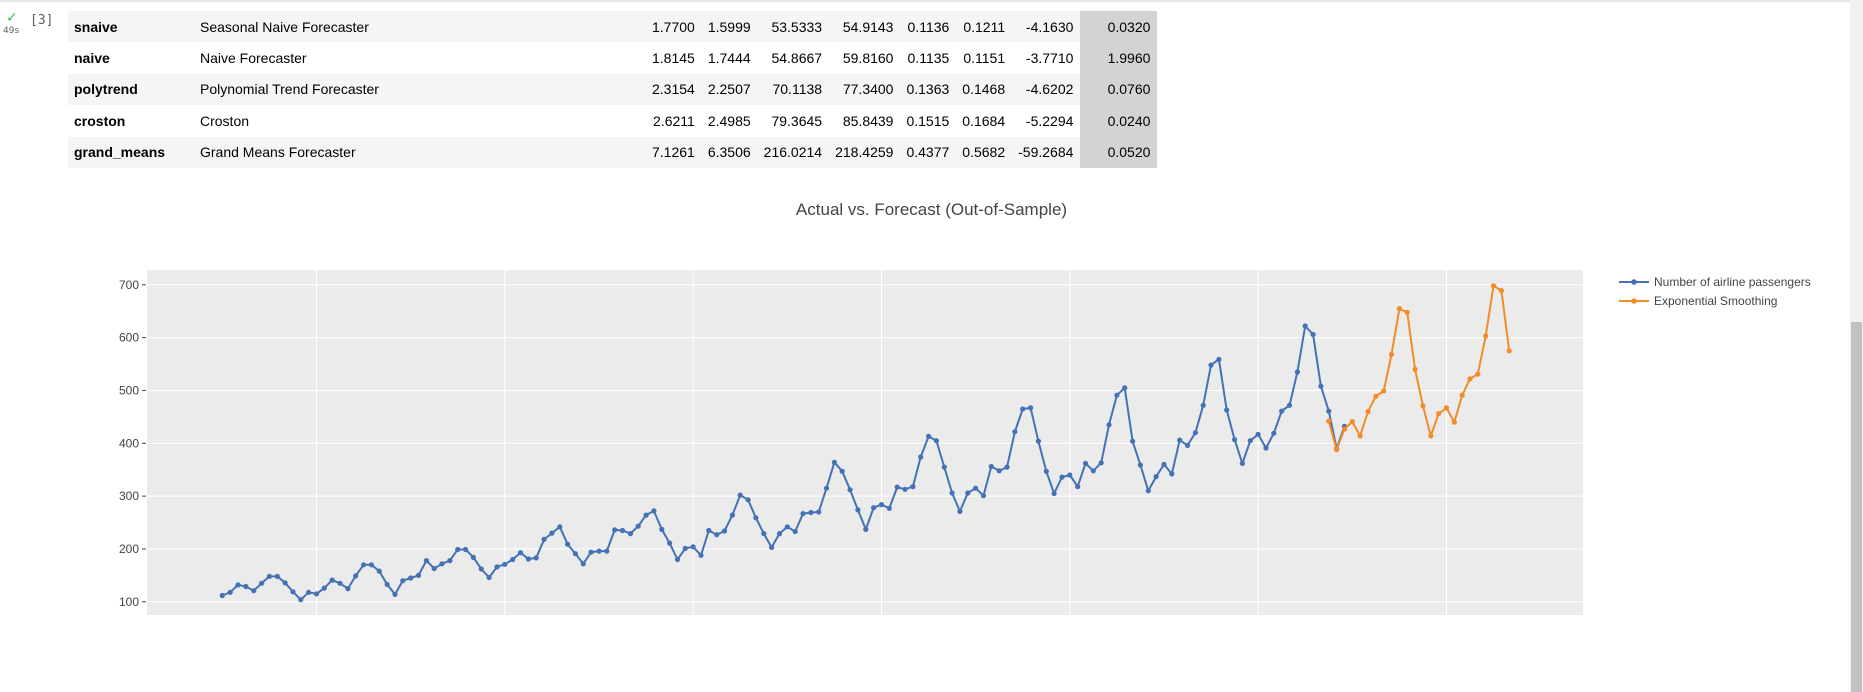 The height and width of the screenshot is (692, 1863). I want to click on series-line, so click(1419, 367).